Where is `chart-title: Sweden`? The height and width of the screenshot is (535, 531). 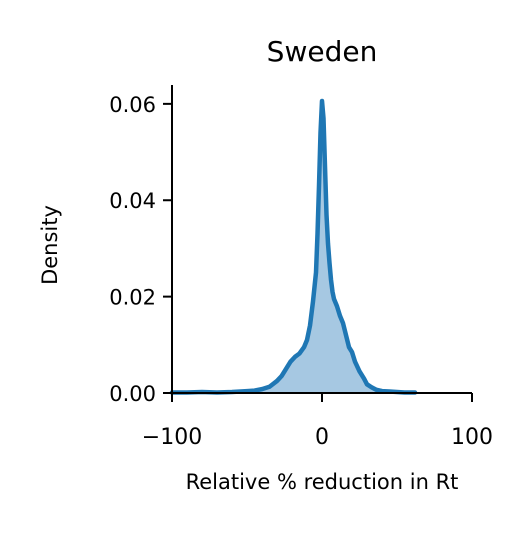 chart-title: Sweden is located at coordinates (322, 51).